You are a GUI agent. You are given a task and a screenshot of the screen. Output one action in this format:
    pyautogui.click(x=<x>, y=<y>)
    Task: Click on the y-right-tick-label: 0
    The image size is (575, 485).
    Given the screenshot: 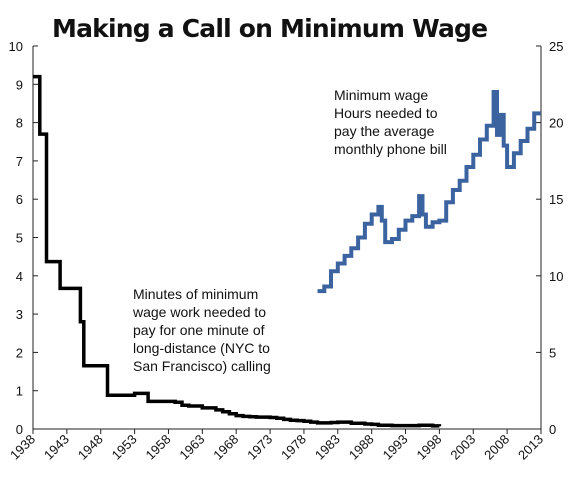 What is the action you would take?
    pyautogui.click(x=552, y=429)
    